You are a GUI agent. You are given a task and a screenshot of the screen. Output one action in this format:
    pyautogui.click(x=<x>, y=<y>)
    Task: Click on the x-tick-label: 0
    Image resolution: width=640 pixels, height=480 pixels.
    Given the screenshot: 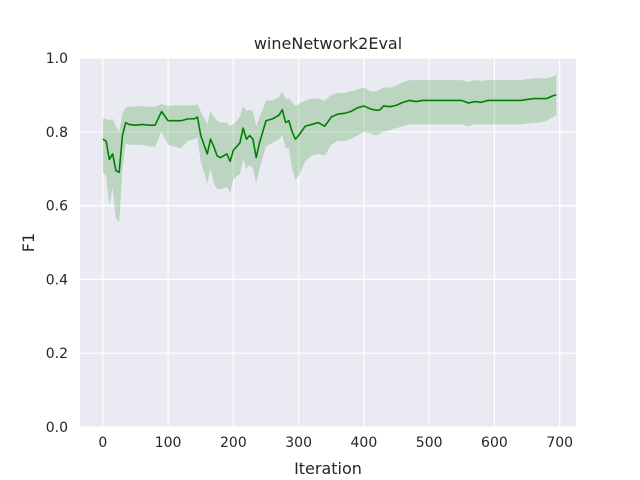 What is the action you would take?
    pyautogui.click(x=102, y=443)
    